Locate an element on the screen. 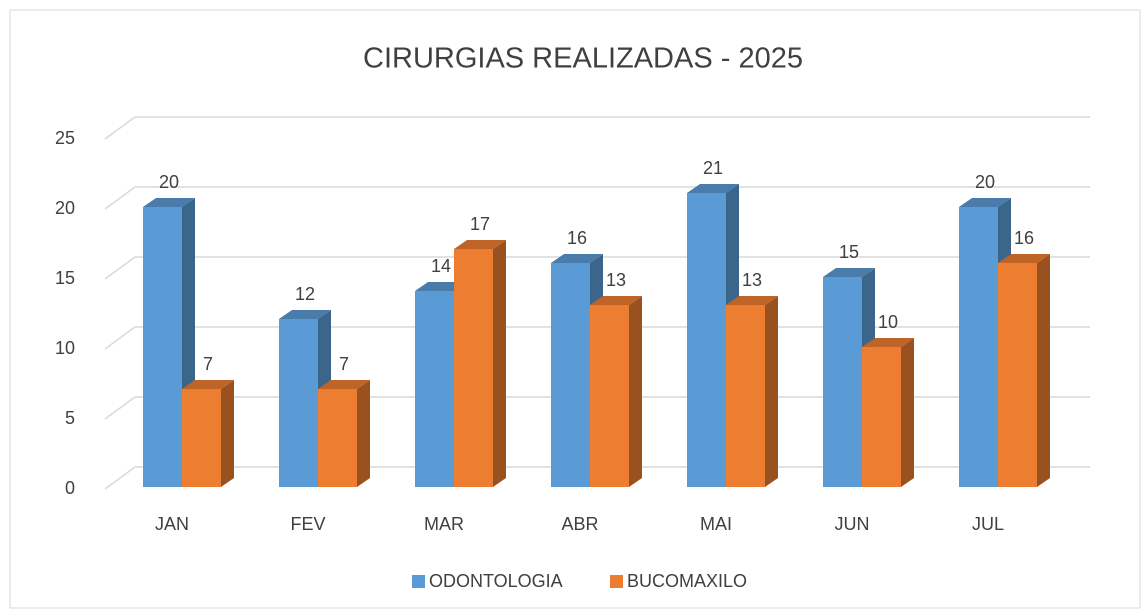 The height and width of the screenshot is (615, 1147). x-tick-label: FEV is located at coordinates (307, 524).